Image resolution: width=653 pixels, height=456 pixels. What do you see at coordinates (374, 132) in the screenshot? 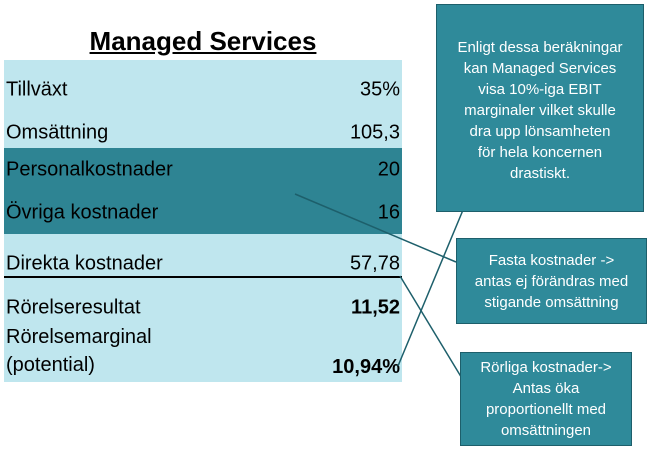
I see `row-value: 105,3` at bounding box center [374, 132].